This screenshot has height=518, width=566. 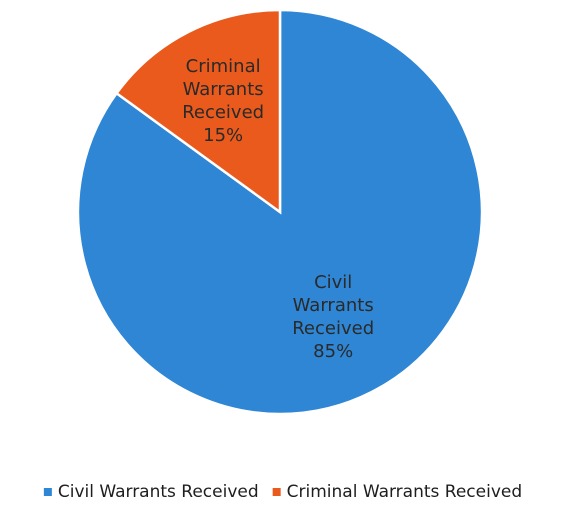 I want to click on legend-swatch-criminal-warrants-received, so click(x=276, y=492).